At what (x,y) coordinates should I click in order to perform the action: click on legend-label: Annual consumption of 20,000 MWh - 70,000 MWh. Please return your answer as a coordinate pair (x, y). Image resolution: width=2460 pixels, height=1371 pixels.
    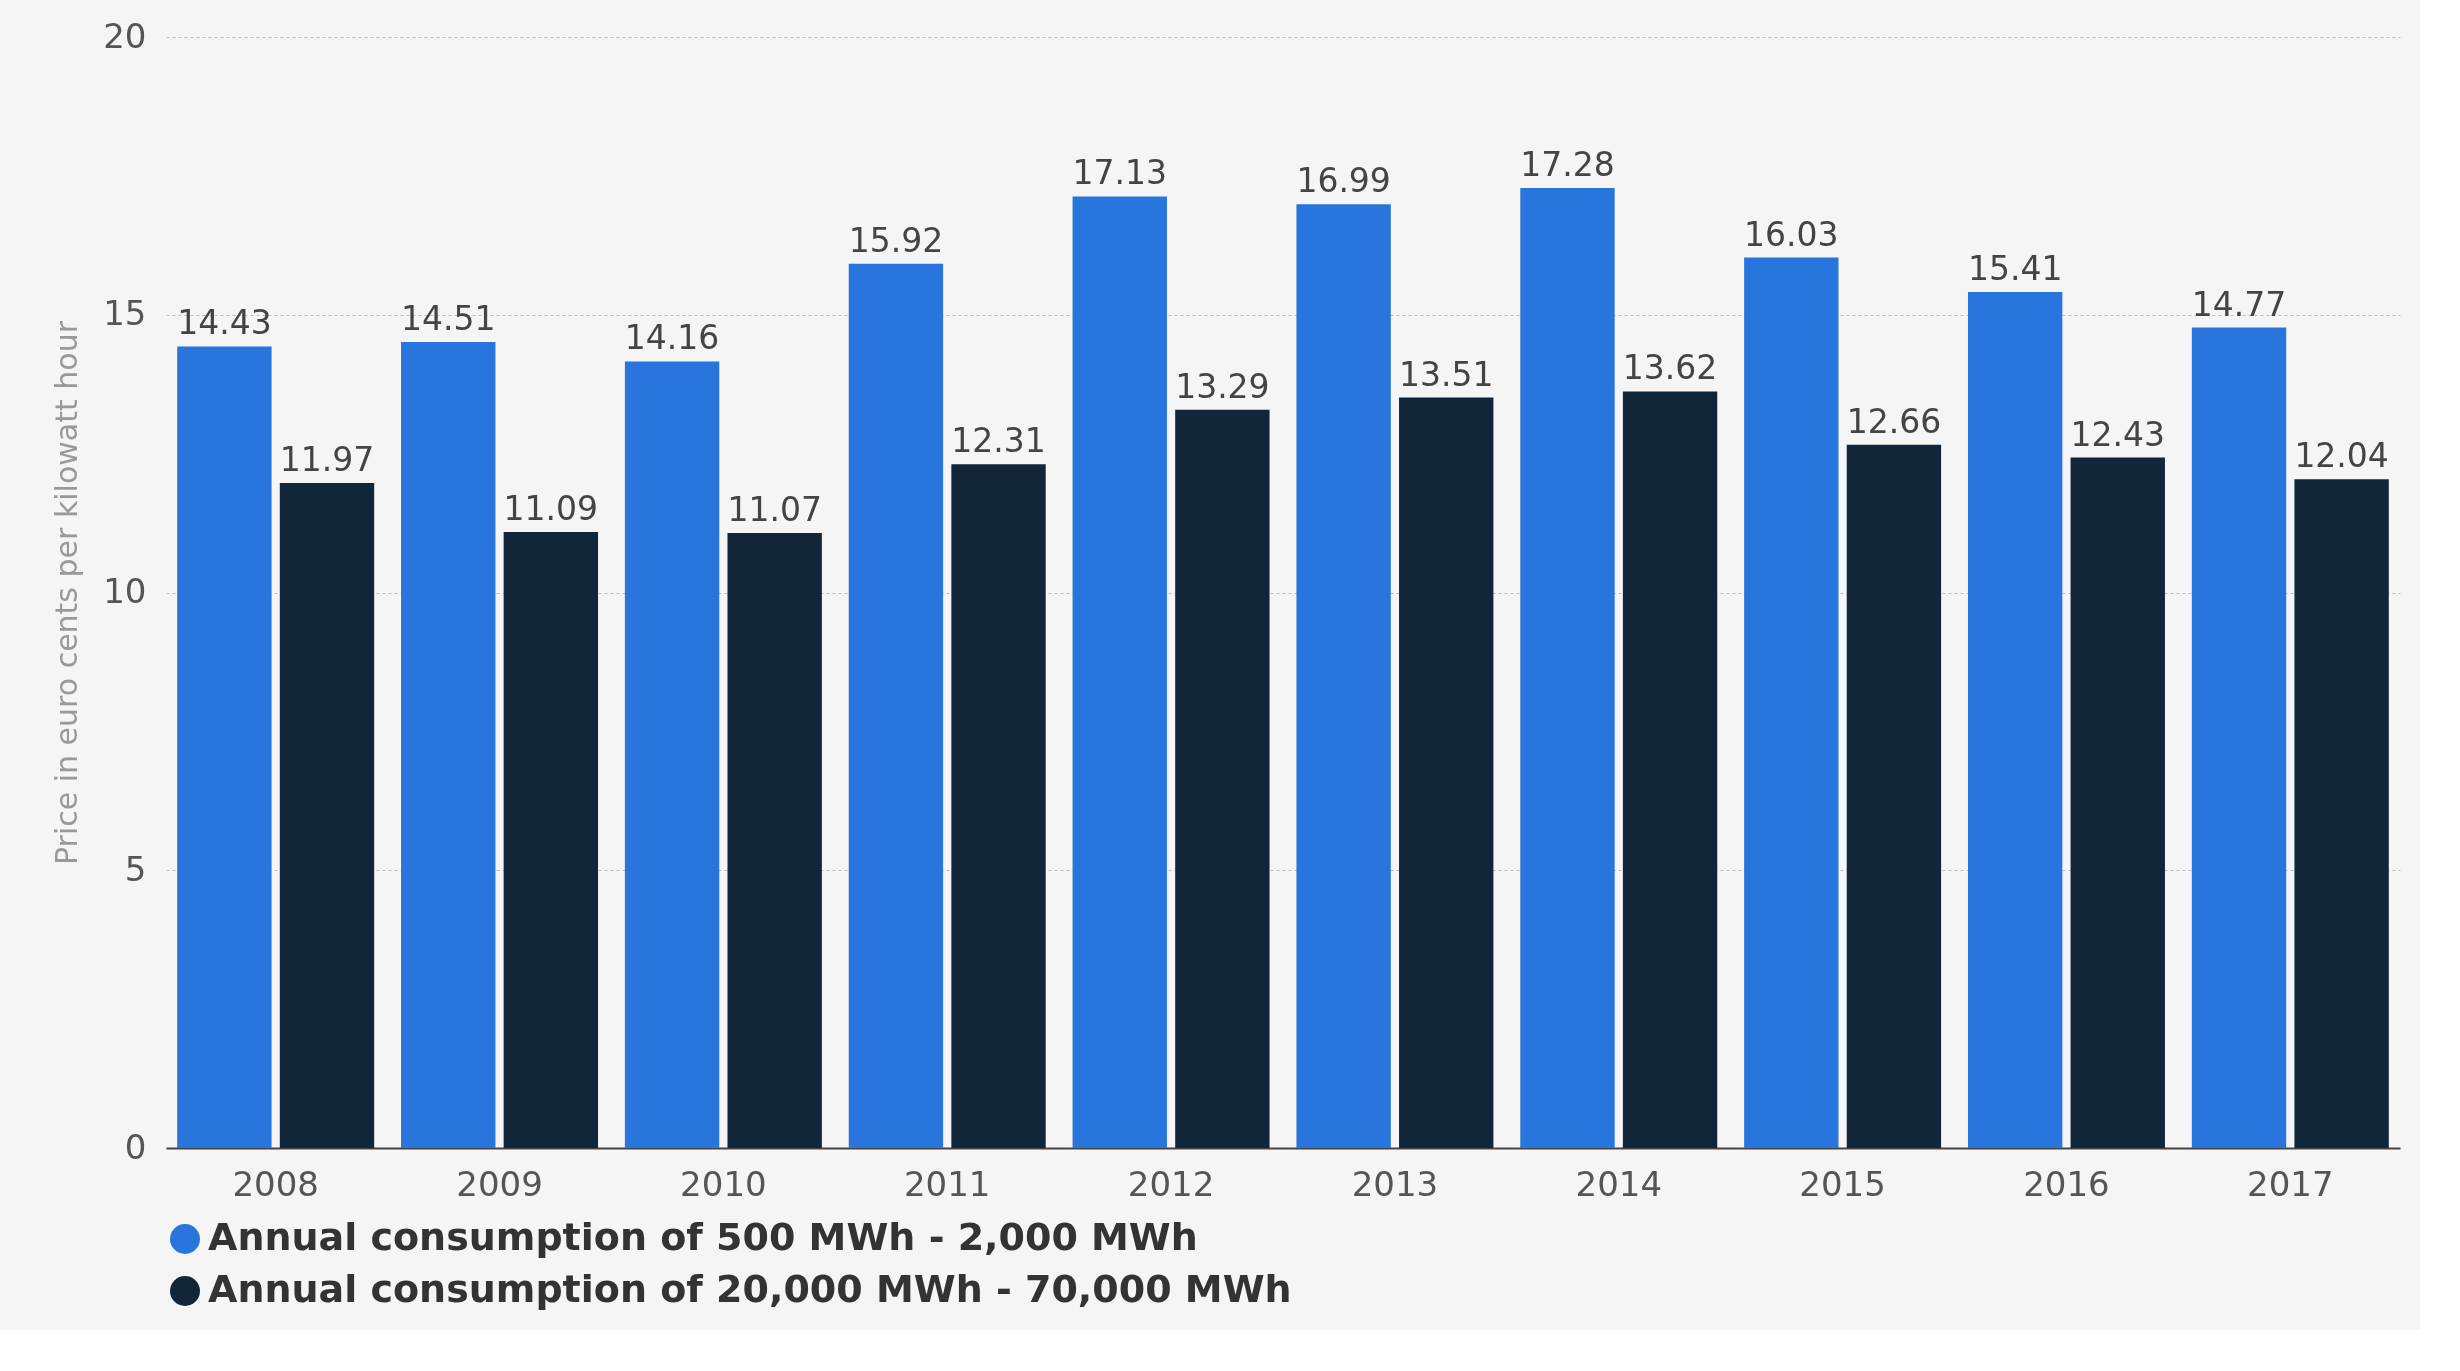
    Looking at the image, I should click on (750, 1289).